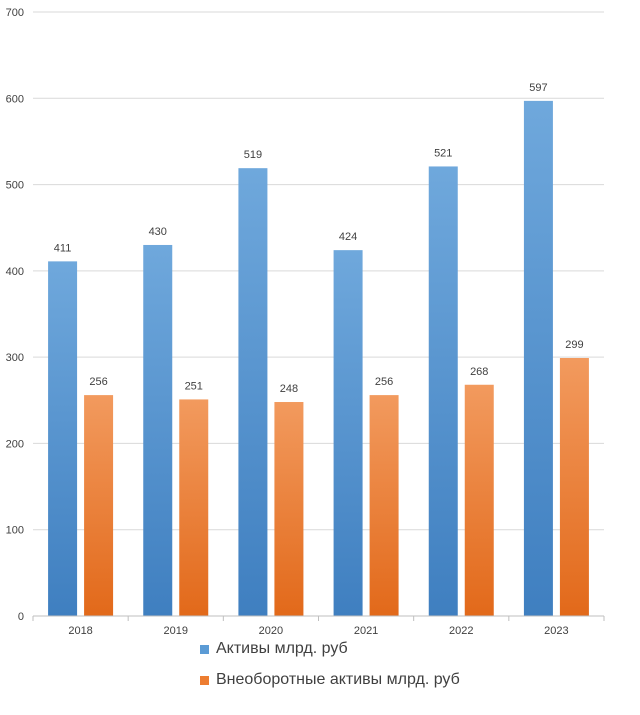 This screenshot has width=640, height=715. I want to click on legend-label-noncurrent-assets: Внеоборотные активы млрд. руб, so click(338, 679).